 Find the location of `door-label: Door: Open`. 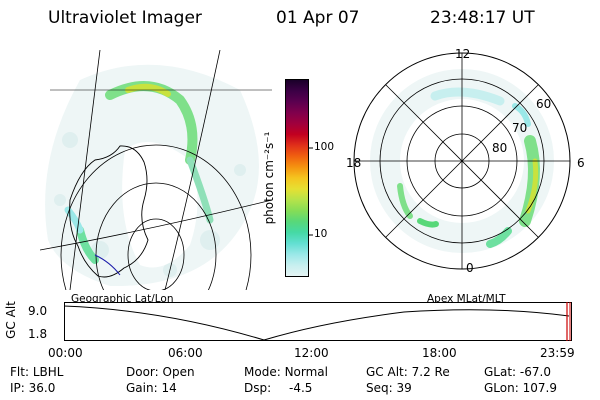

door-label: Door: Open is located at coordinates (160, 372).